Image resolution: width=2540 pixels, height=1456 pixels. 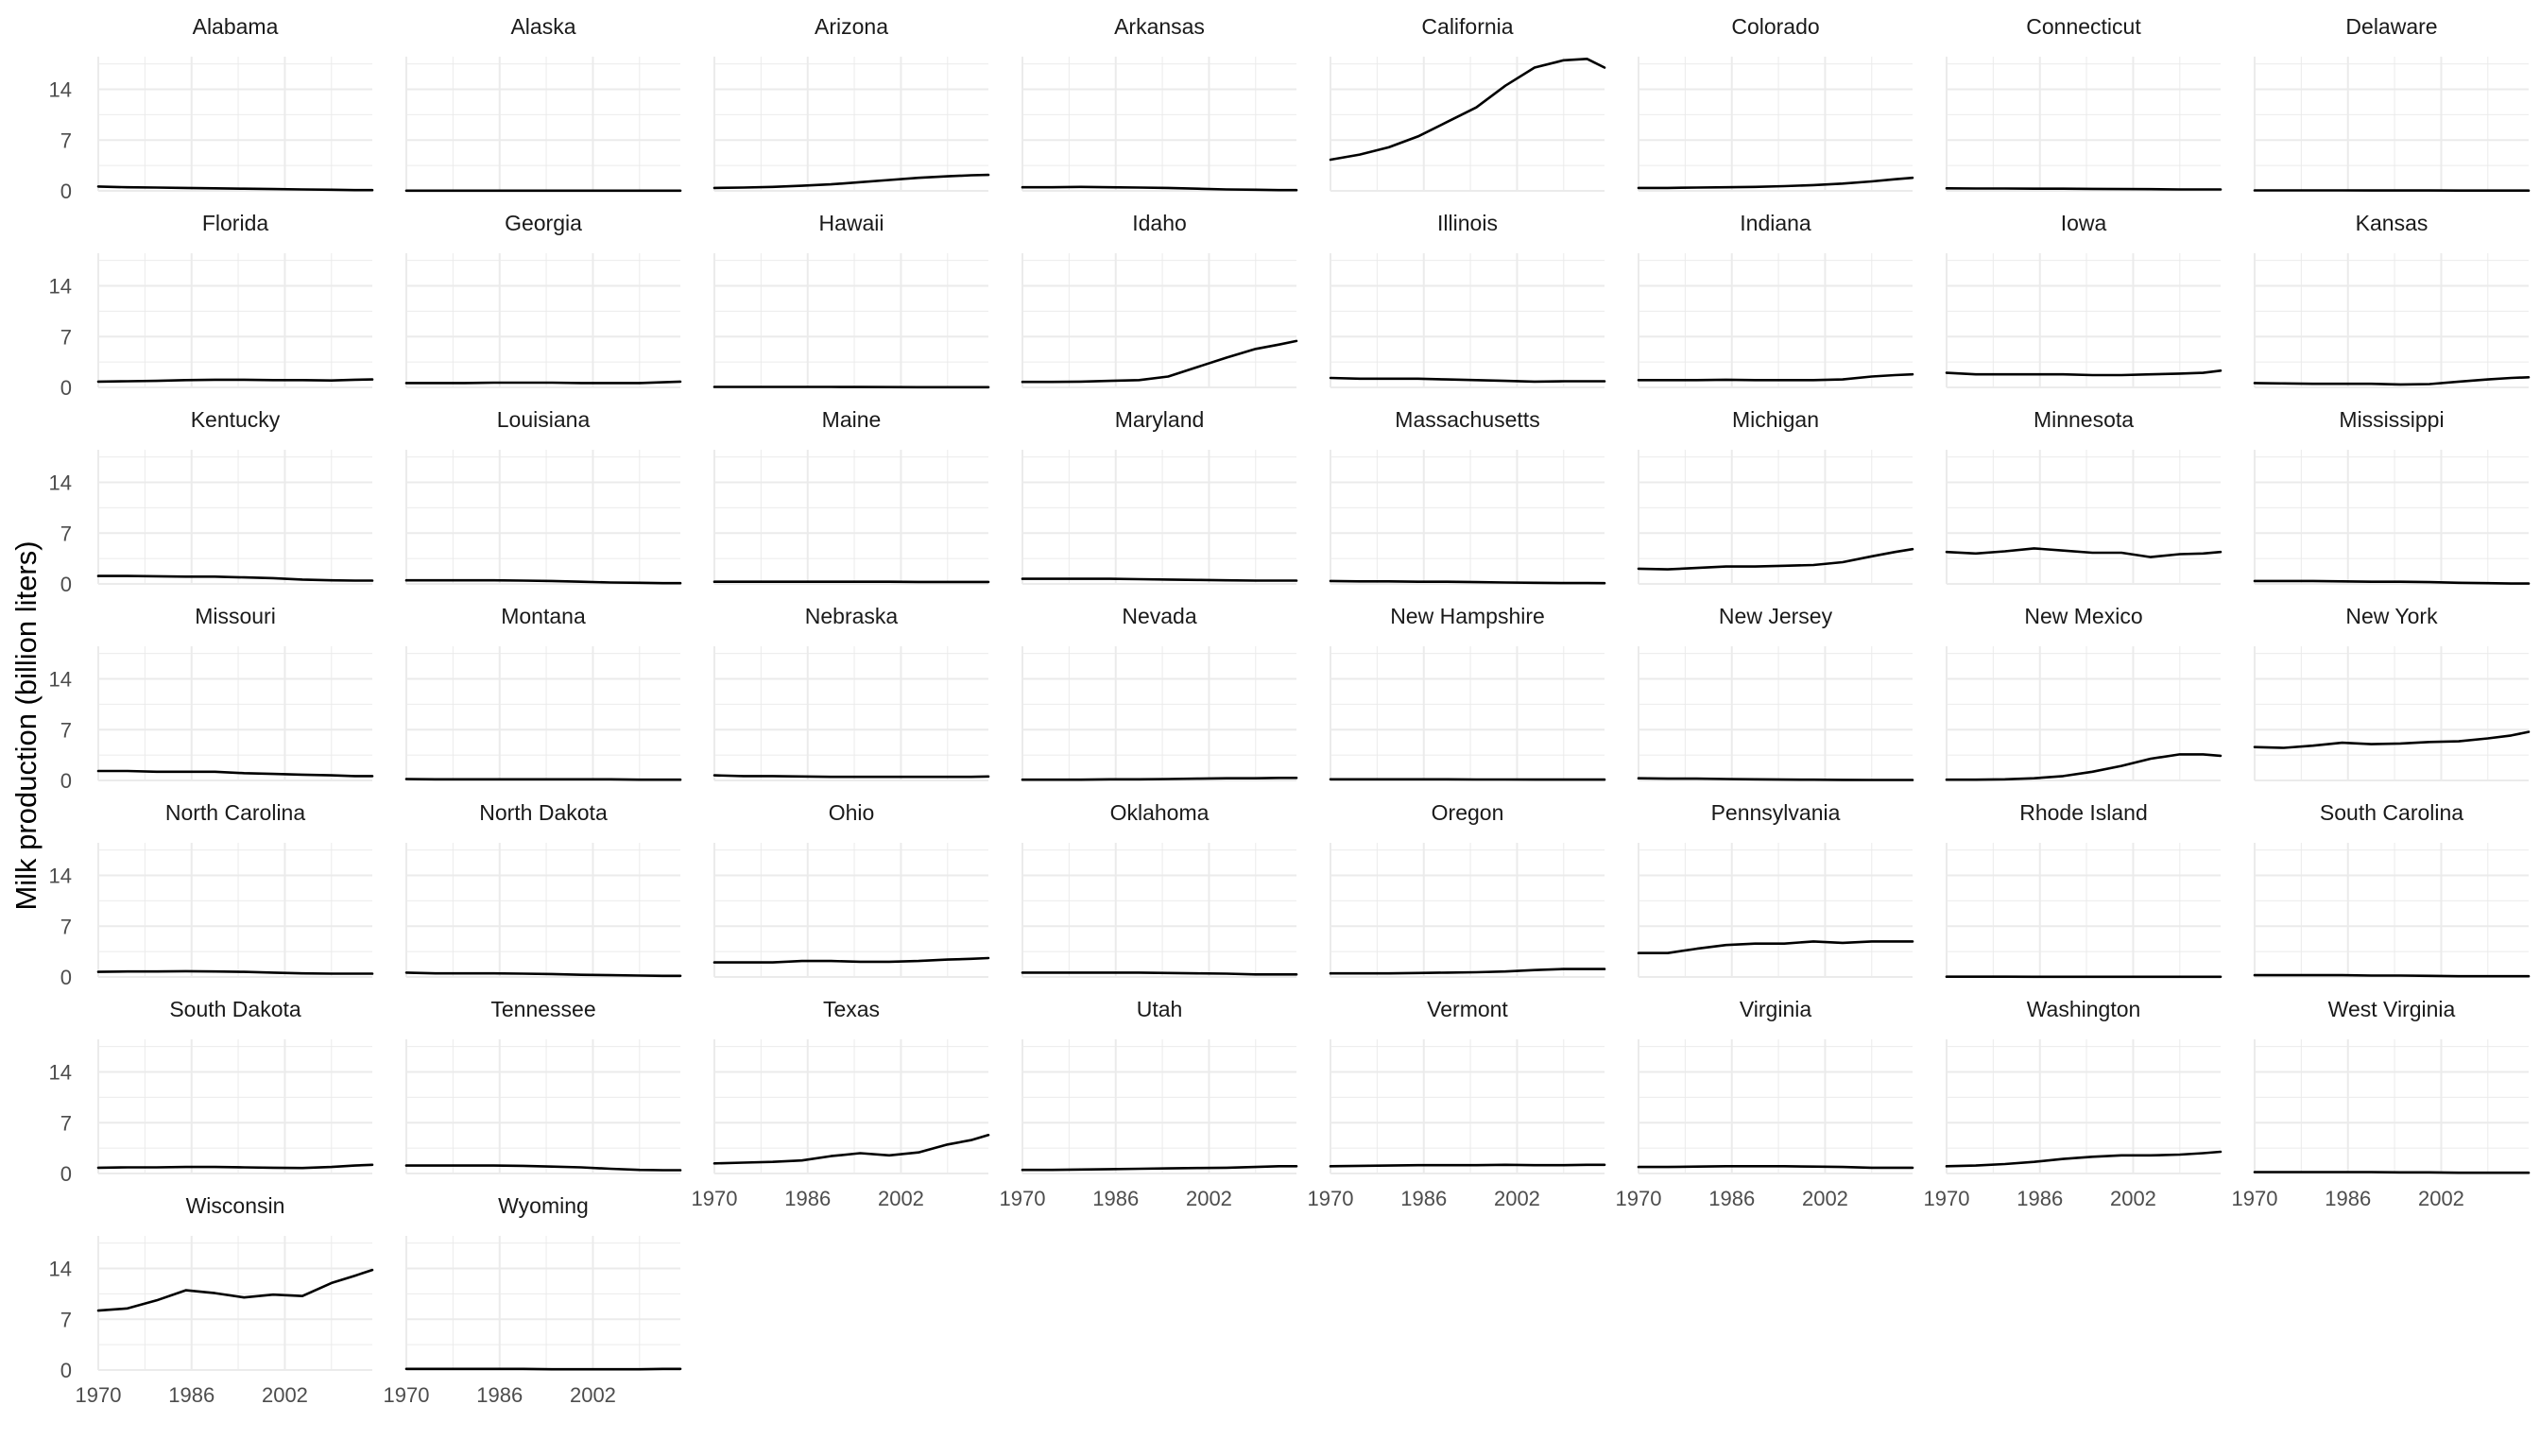 What do you see at coordinates (1468, 813) in the screenshot?
I see `panel-title: Oregon` at bounding box center [1468, 813].